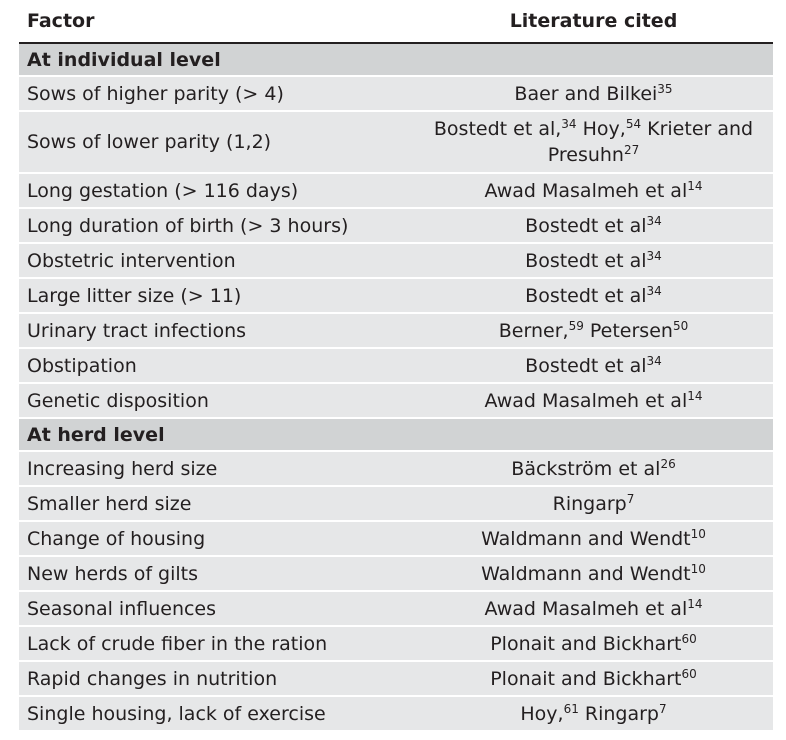 The width and height of the screenshot is (786, 740). Describe the element at coordinates (668, 463) in the screenshot. I see `reference-number: 26` at that location.